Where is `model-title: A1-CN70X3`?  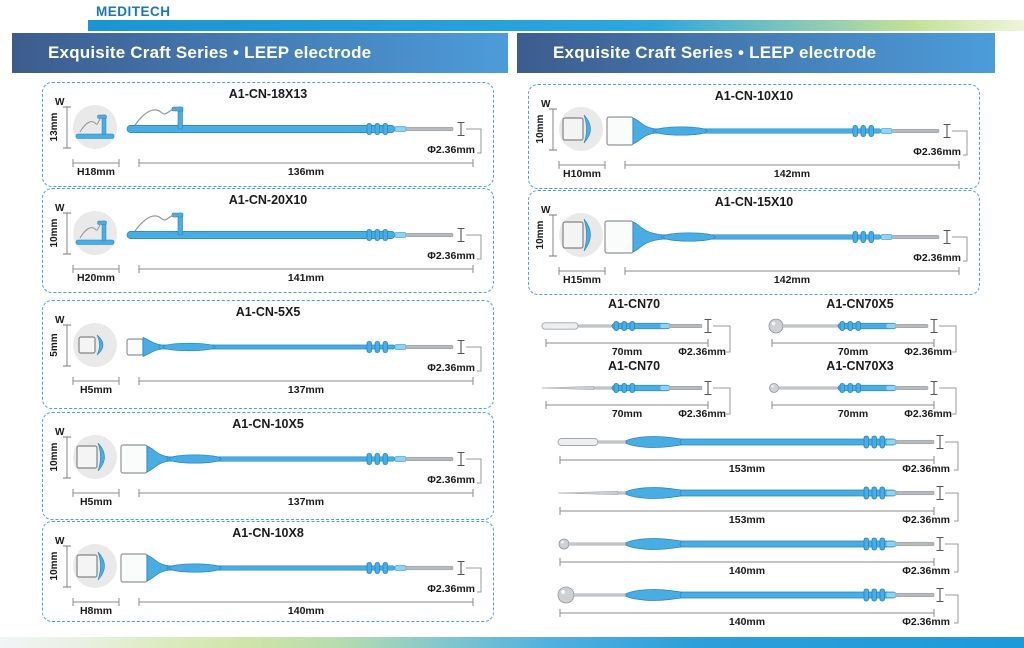 model-title: A1-CN70X3 is located at coordinates (860, 366).